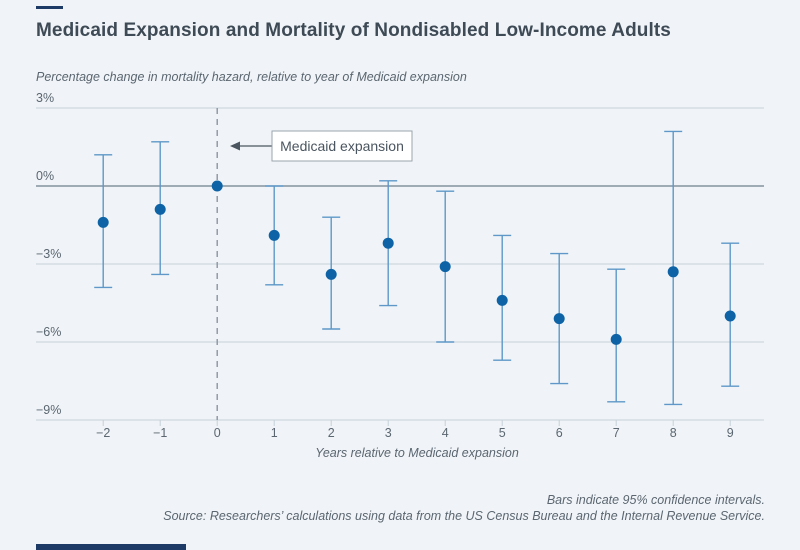 The height and width of the screenshot is (550, 800). What do you see at coordinates (235, 146) in the screenshot?
I see `annotation-arrow-head-icon` at bounding box center [235, 146].